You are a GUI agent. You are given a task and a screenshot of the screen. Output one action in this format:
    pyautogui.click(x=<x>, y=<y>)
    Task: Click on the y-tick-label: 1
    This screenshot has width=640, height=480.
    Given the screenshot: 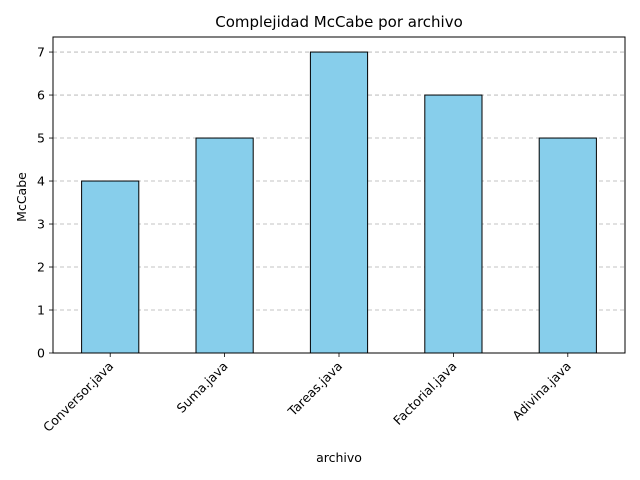 What is the action you would take?
    pyautogui.click(x=41, y=310)
    